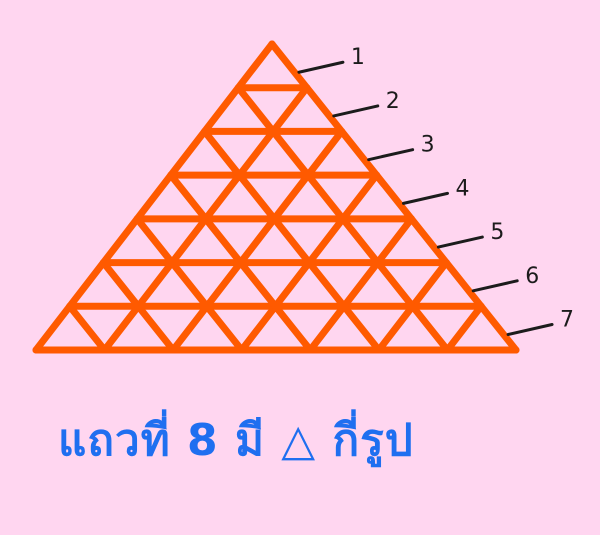 This screenshot has width=600, height=535. I want to click on row-label: 3, so click(428, 145).